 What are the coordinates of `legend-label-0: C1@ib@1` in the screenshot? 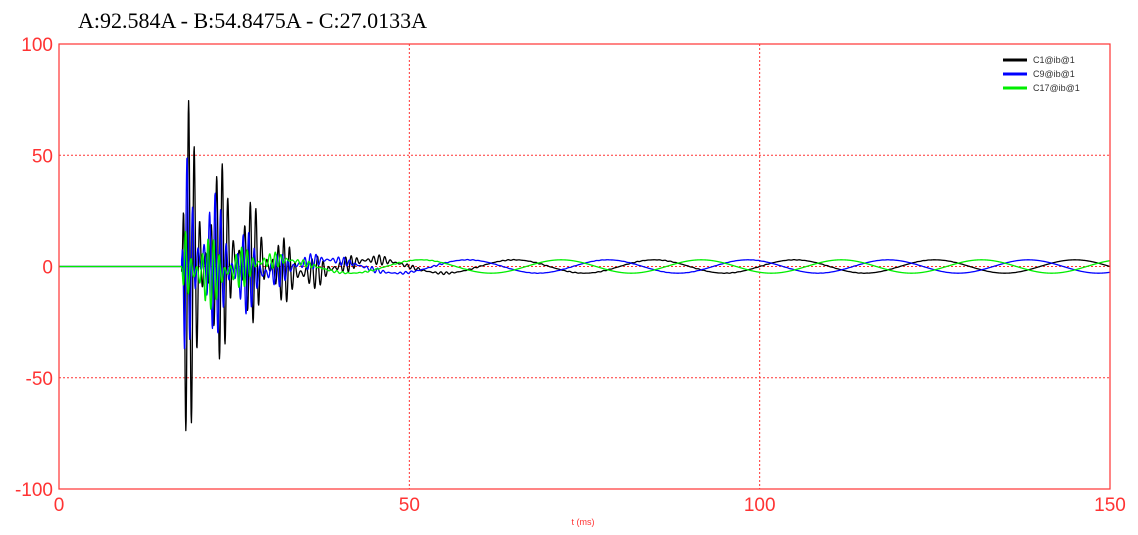 It's located at (1054, 60).